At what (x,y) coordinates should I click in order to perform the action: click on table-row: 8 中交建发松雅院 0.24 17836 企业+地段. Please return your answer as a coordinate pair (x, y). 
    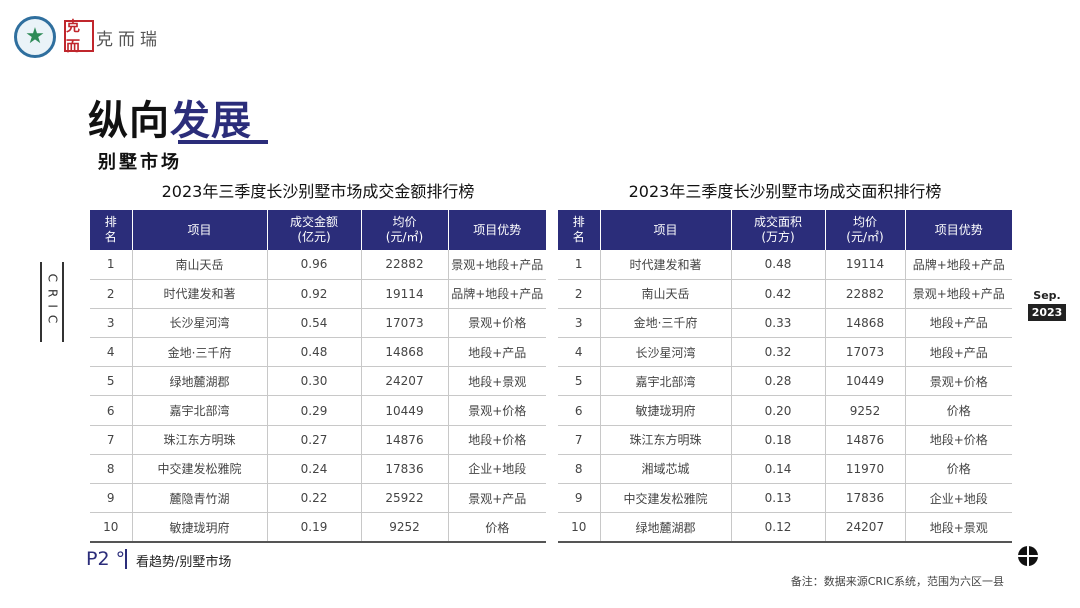
    Looking at the image, I should click on (318, 469).